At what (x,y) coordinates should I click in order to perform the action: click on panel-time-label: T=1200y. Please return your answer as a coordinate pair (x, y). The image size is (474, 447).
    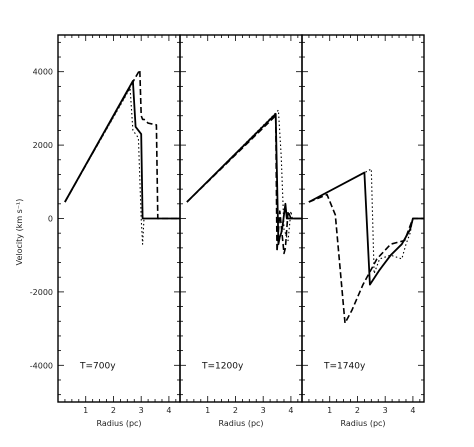
    Looking at the image, I should click on (222, 366).